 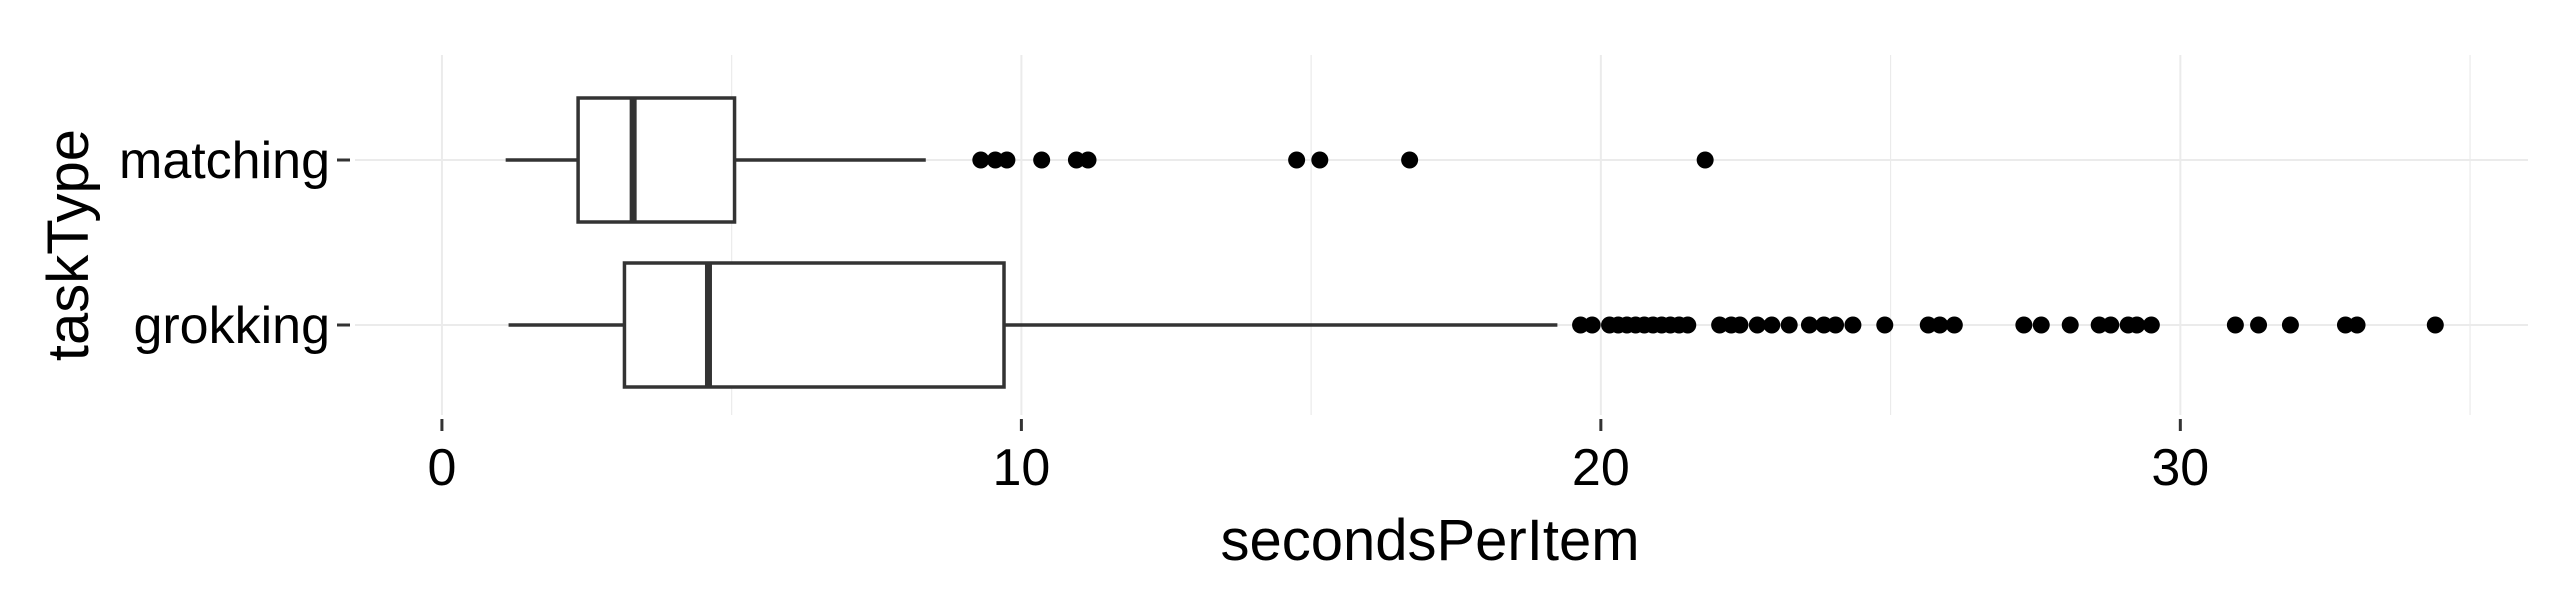 I want to click on y-tick-label-grokking: grokking, so click(x=231, y=326).